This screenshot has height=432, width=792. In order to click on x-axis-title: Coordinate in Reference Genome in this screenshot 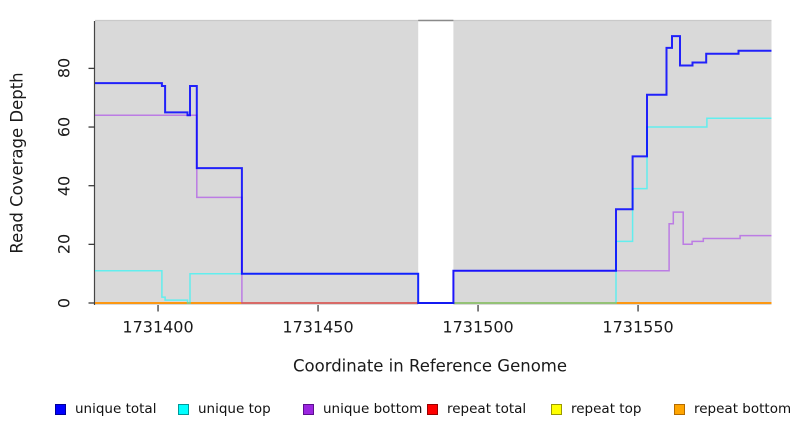, I will do `click(430, 366)`.